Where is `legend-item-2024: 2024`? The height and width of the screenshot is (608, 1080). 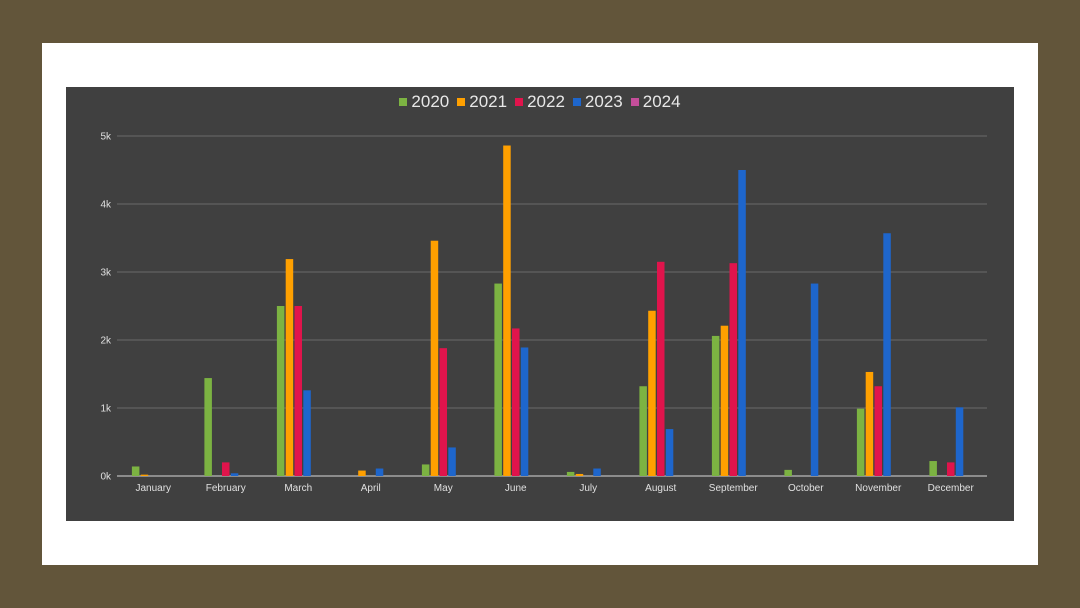 legend-item-2024: 2024 is located at coordinates (655, 102).